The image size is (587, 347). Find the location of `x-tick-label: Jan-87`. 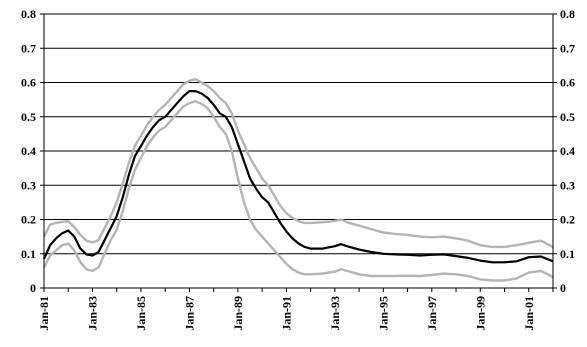

x-tick-label: Jan-87 is located at coordinates (189, 313).